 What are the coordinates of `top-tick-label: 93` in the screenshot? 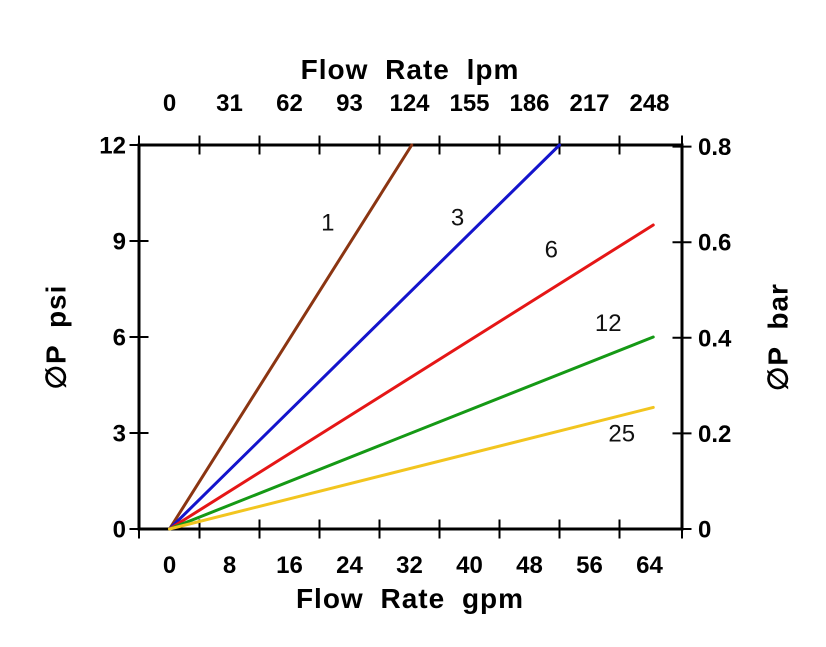 It's located at (349, 103).